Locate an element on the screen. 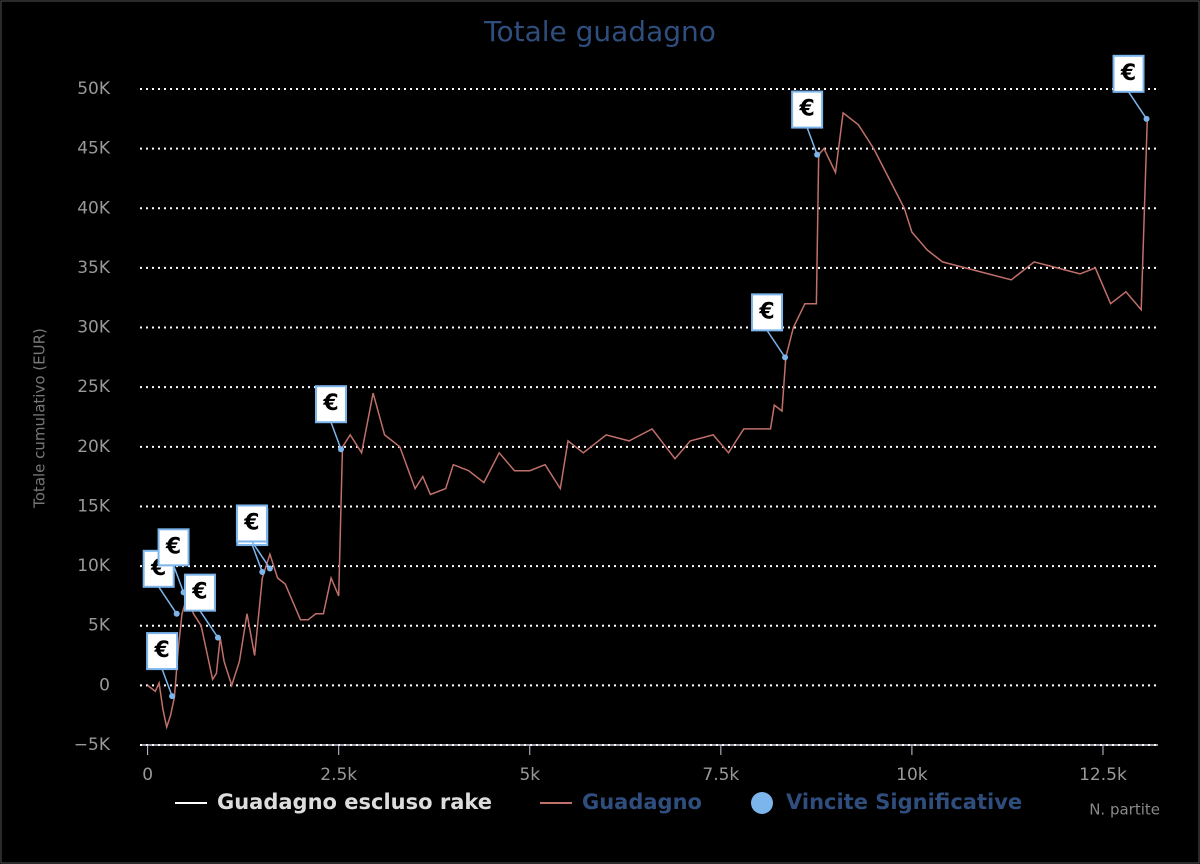  y-tick-label: 50K is located at coordinates (94, 89).